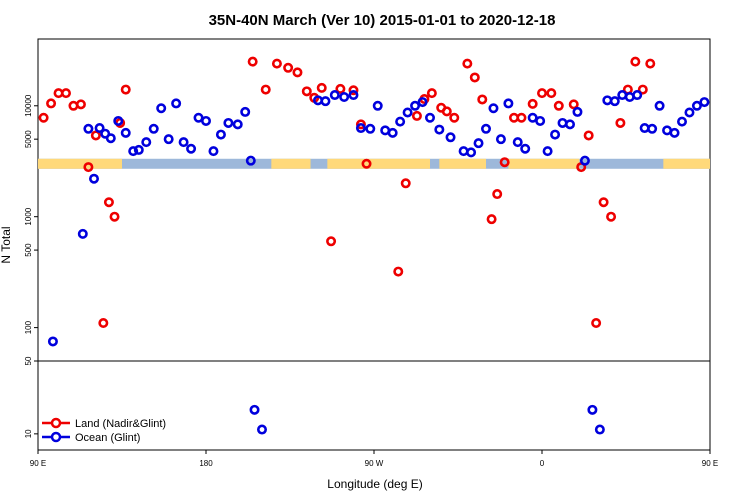 The width and height of the screenshot is (750, 500). What do you see at coordinates (28, 433) in the screenshot?
I see `y-tick-label: 10` at bounding box center [28, 433].